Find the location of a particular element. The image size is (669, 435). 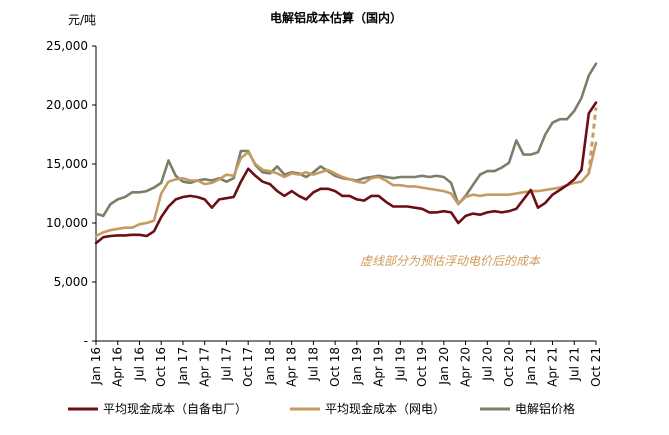

x-tick-label: Apr 19 is located at coordinates (379, 367).